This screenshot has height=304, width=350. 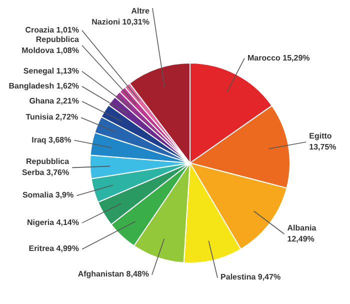 What do you see at coordinates (51, 71) in the screenshot?
I see `slice-label: Senegal 1,13%` at bounding box center [51, 71].